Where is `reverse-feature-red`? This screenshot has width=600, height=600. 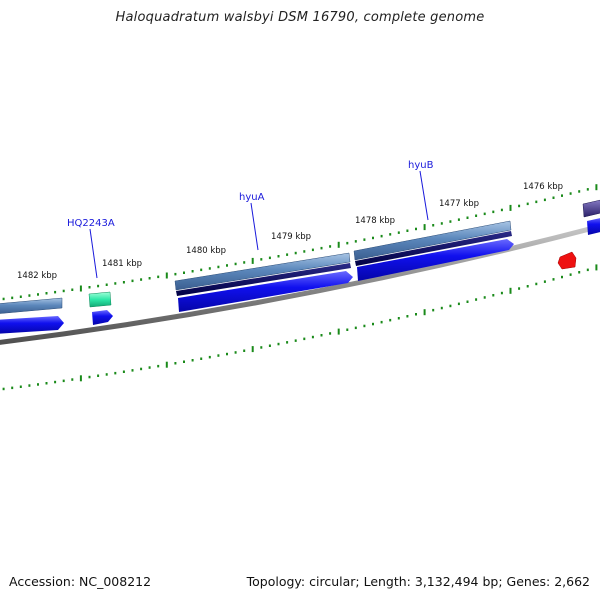
reverse-feature-red is located at coordinates (567, 260).